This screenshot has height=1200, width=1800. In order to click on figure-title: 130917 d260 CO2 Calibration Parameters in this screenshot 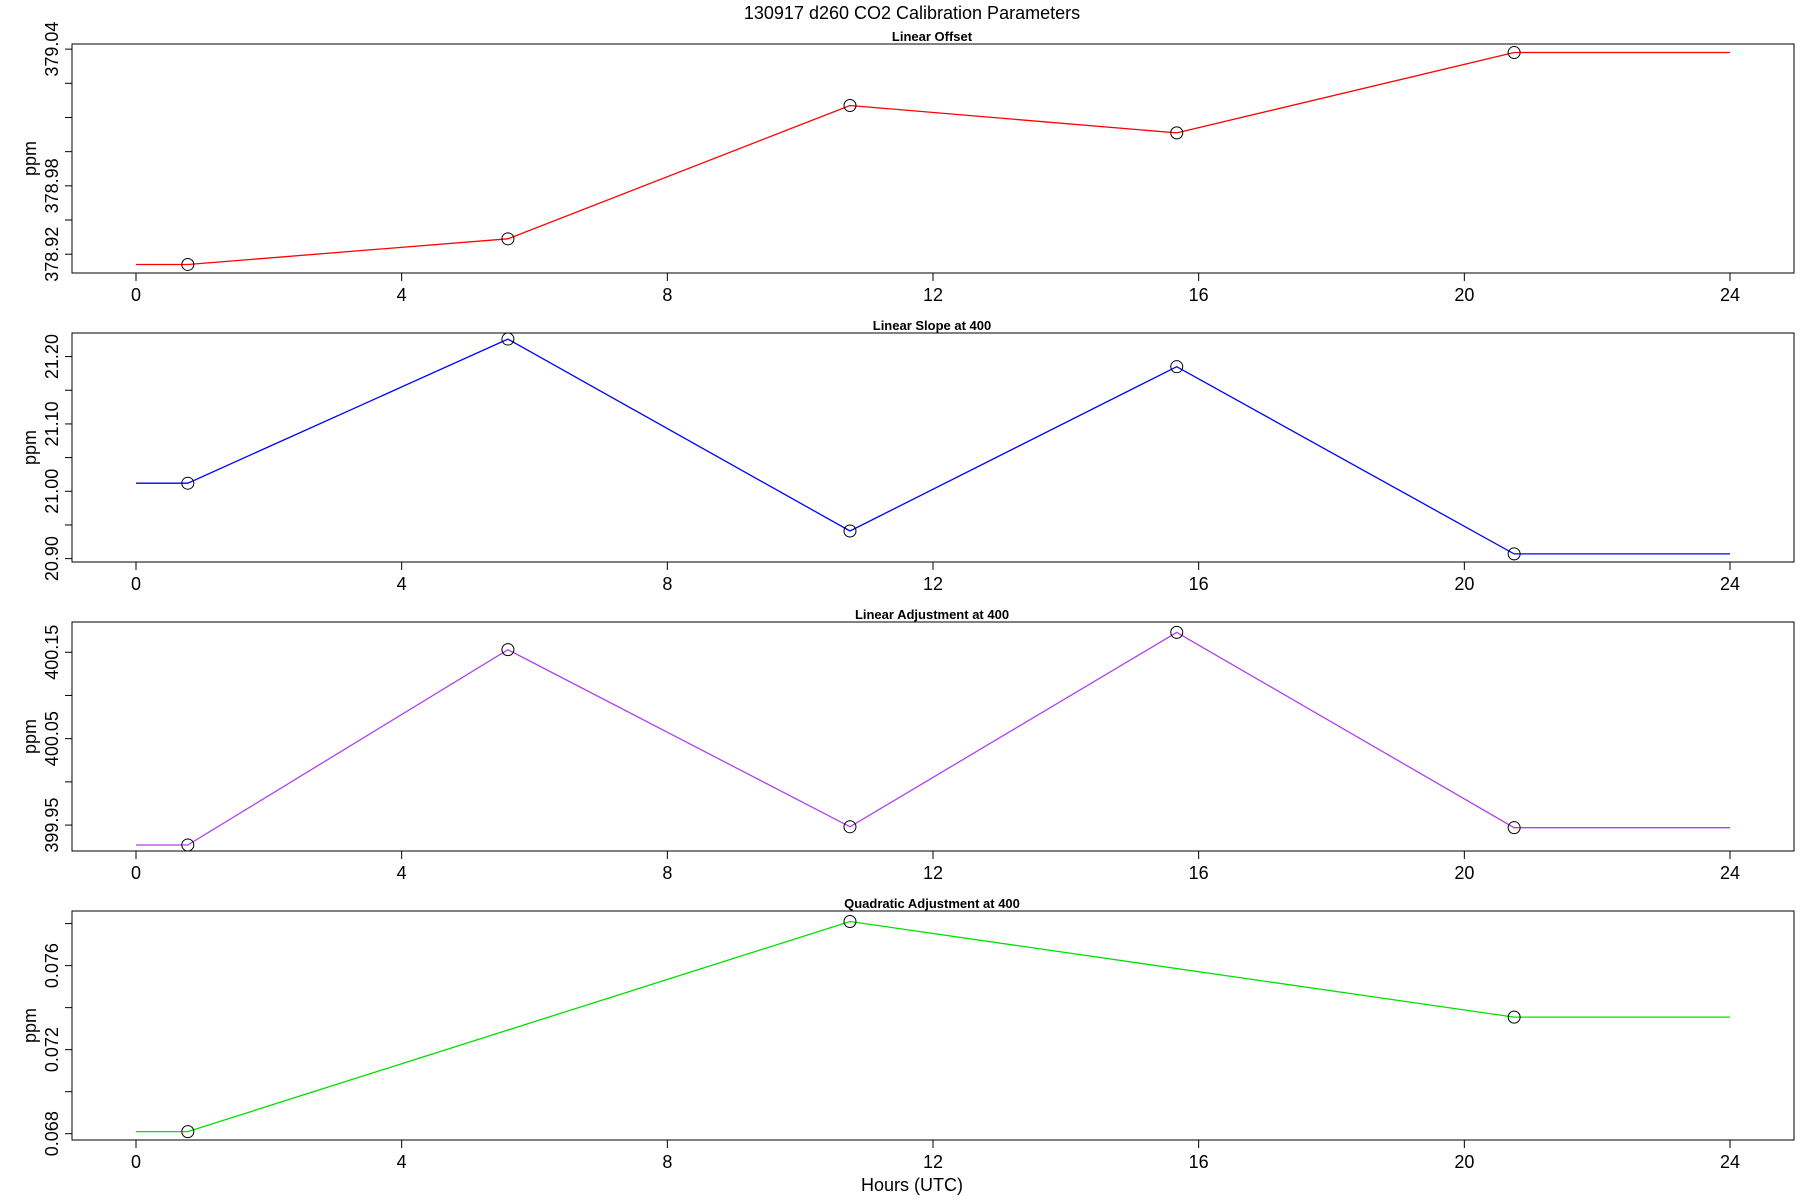, I will do `click(912, 13)`.